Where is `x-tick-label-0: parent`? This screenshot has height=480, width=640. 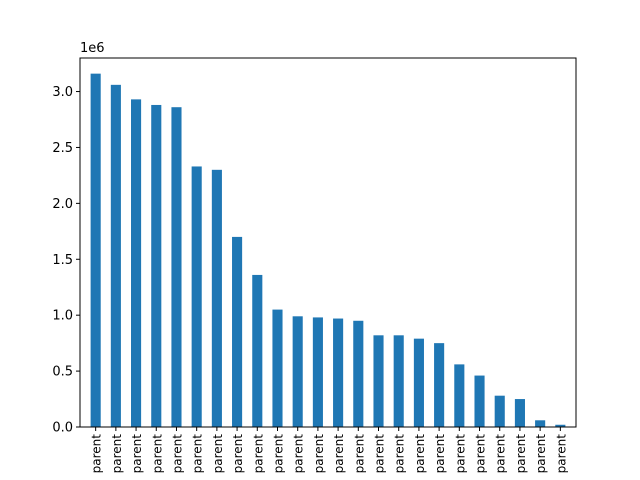
x-tick-label-0: parent is located at coordinates (97, 454).